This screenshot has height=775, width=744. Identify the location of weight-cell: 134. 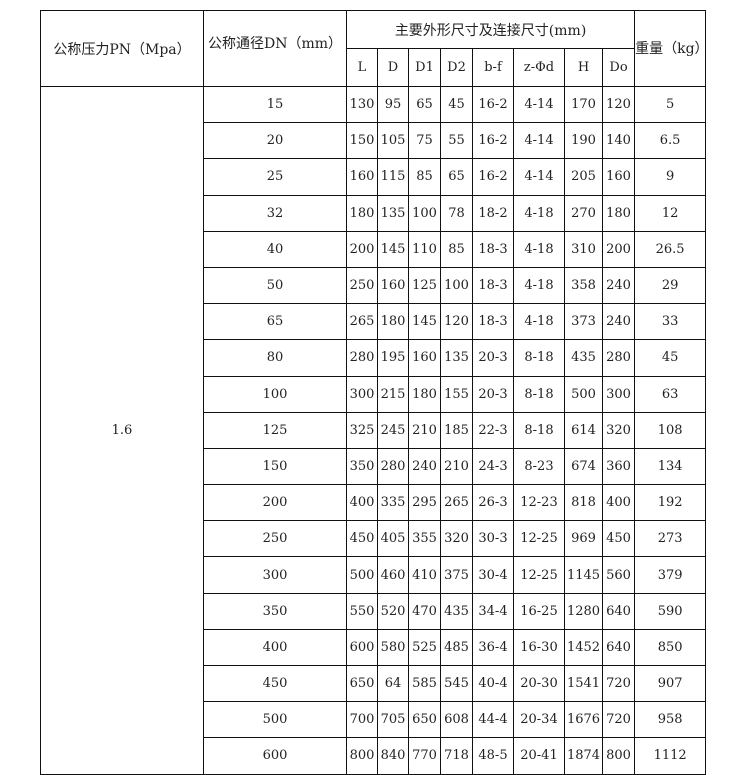
(670, 466).